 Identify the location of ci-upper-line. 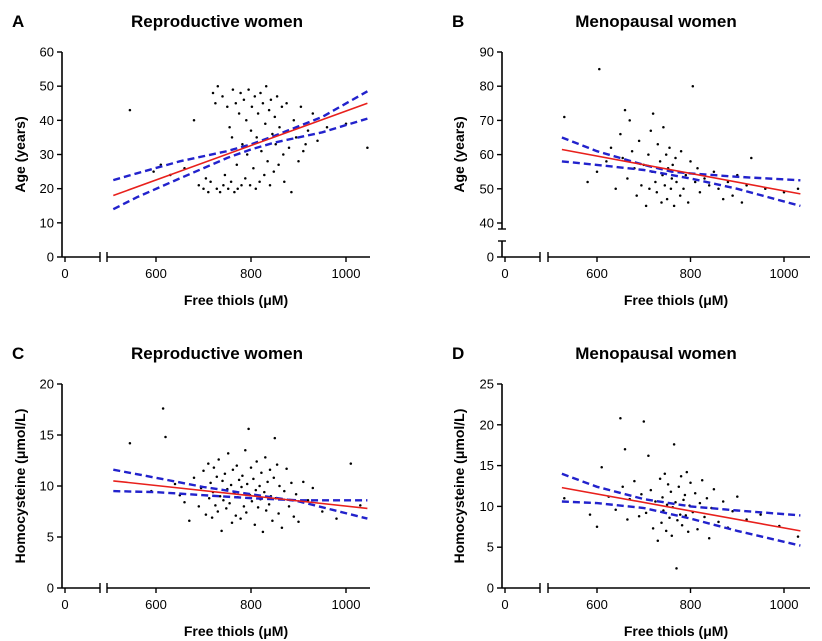
(240, 494).